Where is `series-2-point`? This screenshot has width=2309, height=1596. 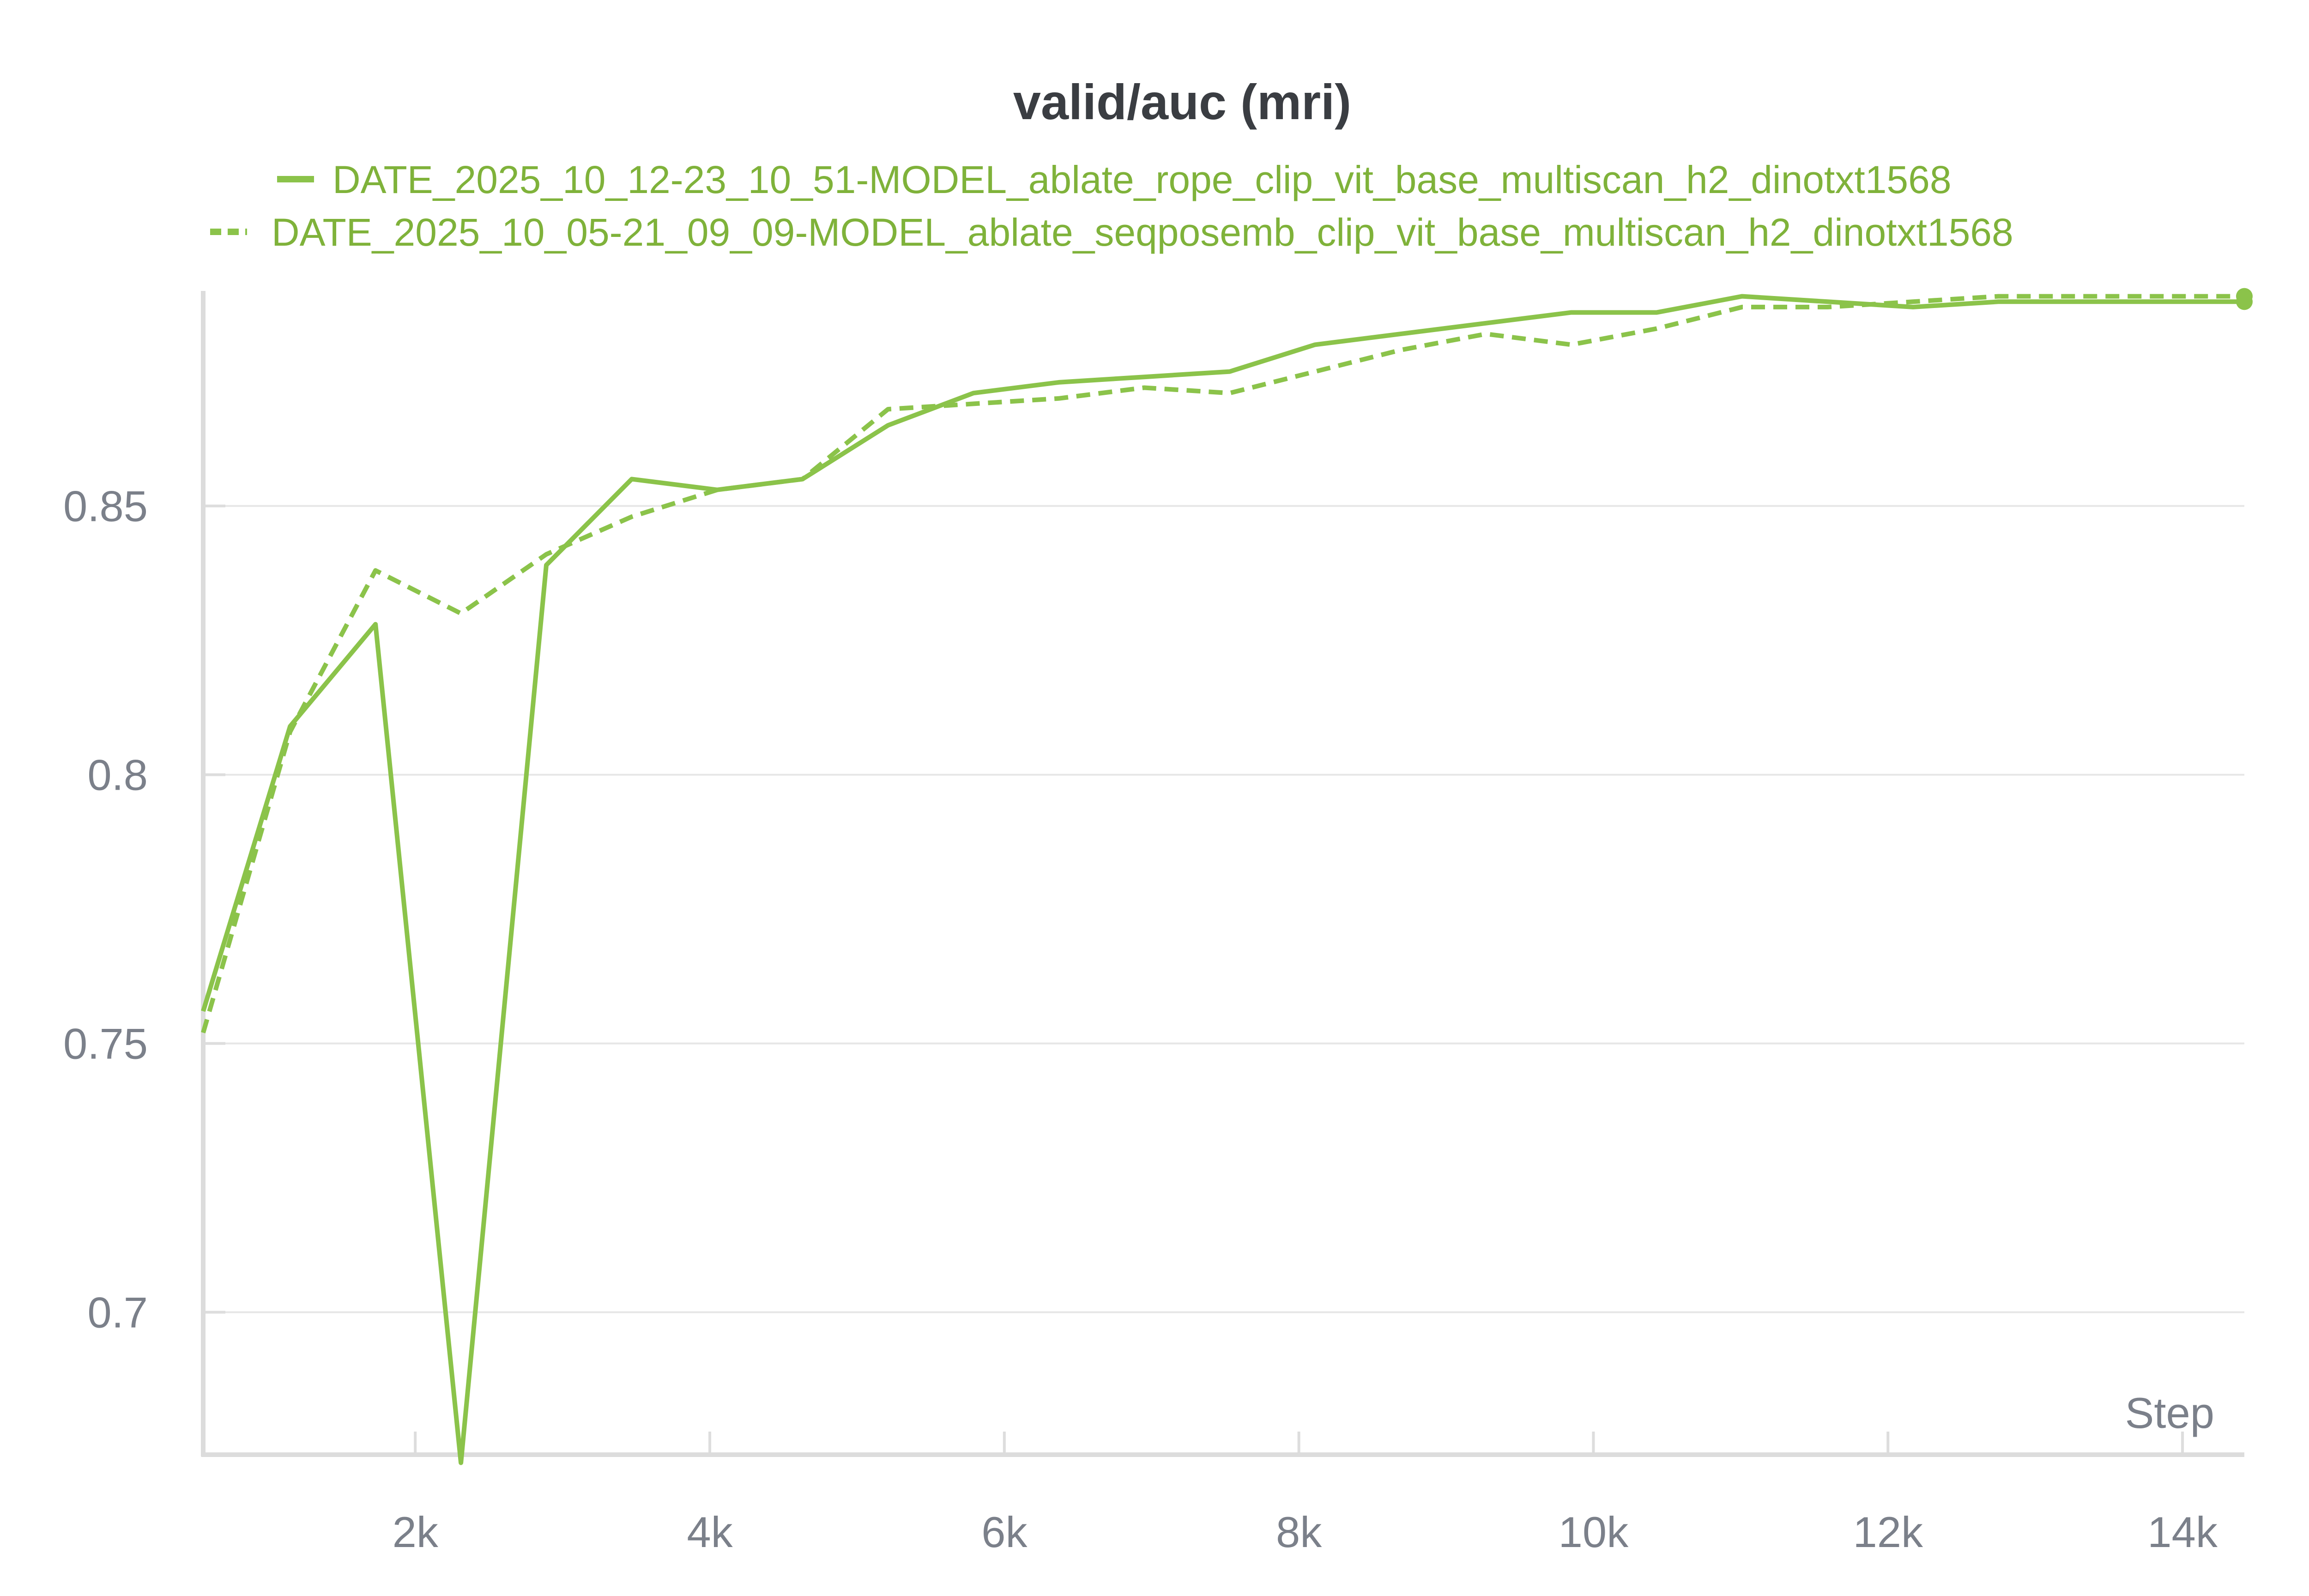 series-2-point is located at coordinates (2245, 296).